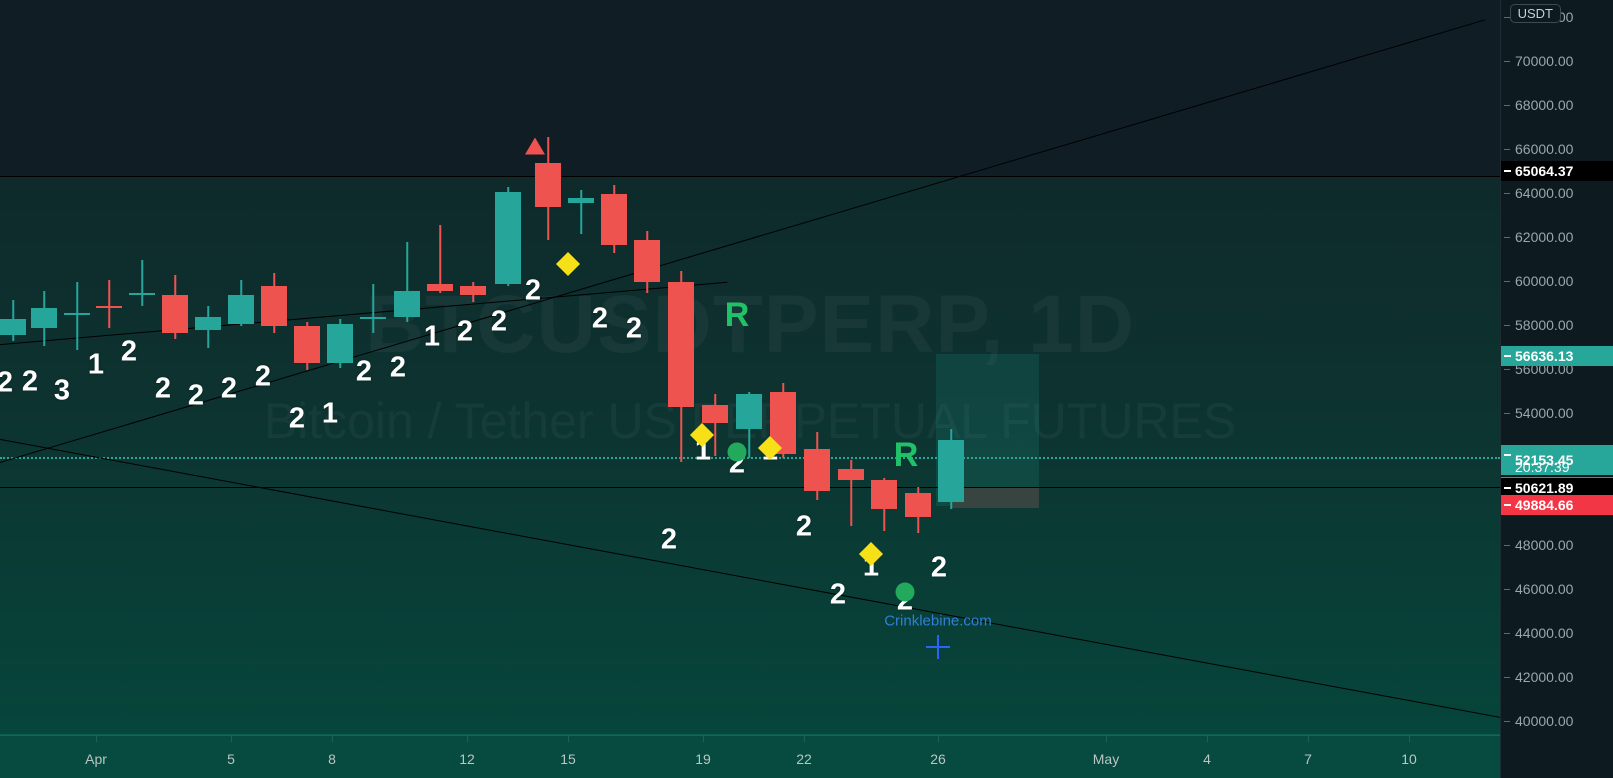  Describe the element at coordinates (1557, 170) in the screenshot. I see `price-highlight-label: 65064.37` at that location.